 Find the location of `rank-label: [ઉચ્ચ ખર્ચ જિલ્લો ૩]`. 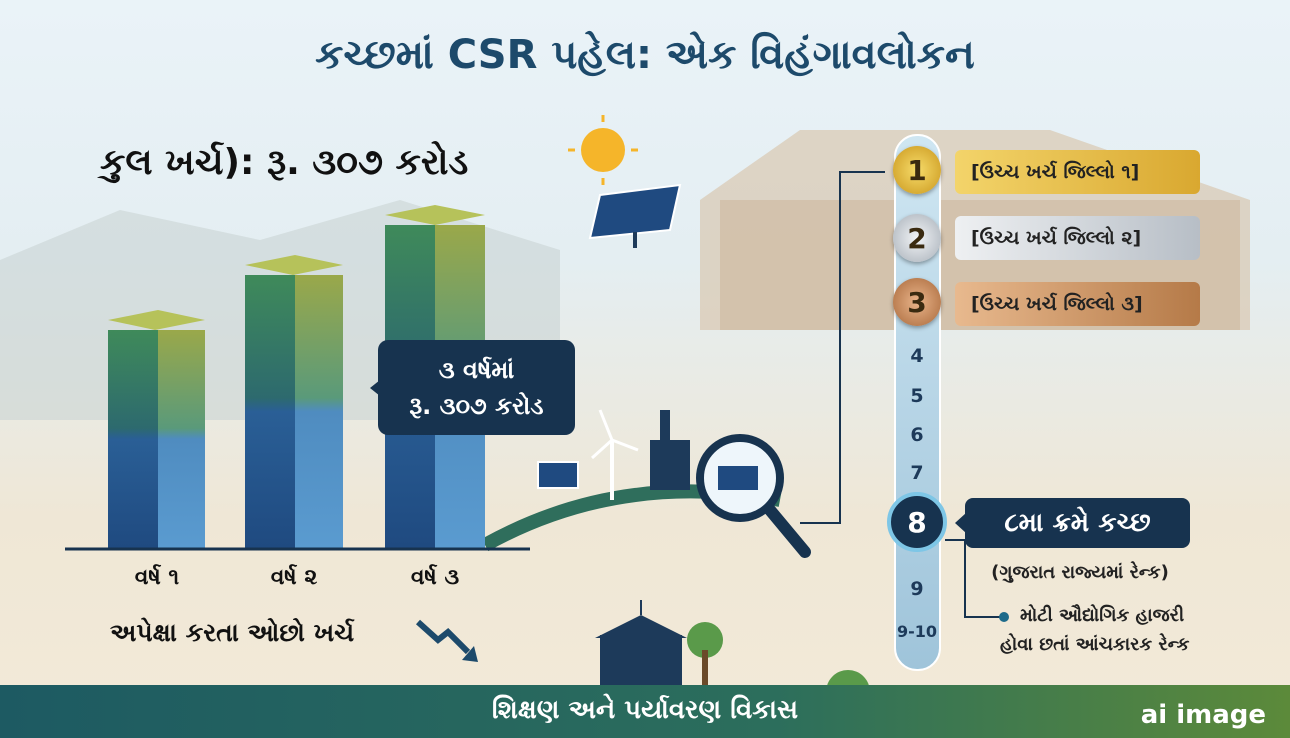

rank-label: [ઉચ્ચ ખર્ચ જિલ્લો ૩] is located at coordinates (1077, 304).